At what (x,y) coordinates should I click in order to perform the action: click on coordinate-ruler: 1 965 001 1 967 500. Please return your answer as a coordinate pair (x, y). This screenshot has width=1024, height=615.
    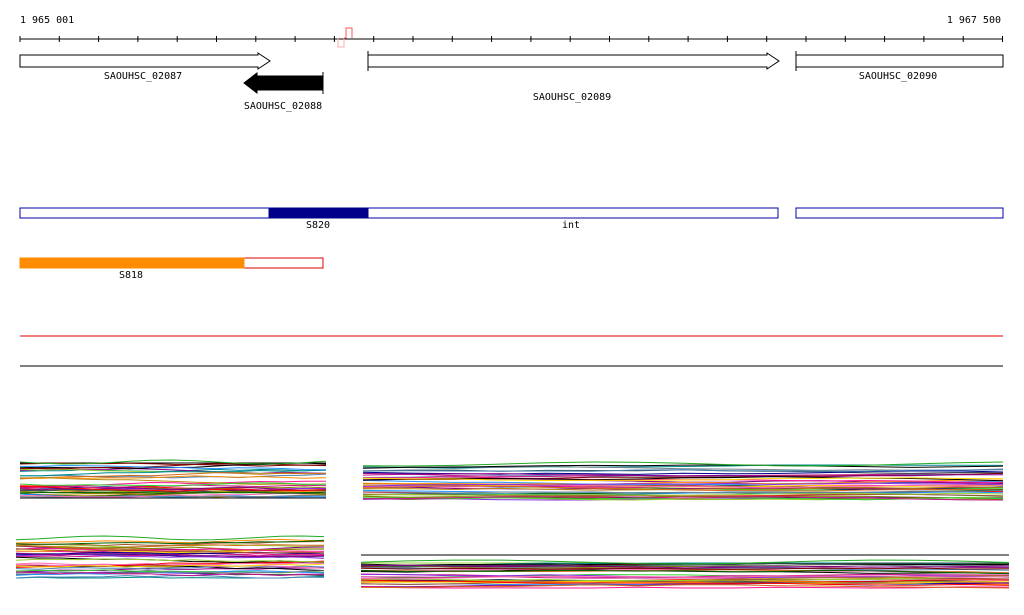
    Looking at the image, I should click on (511, 31).